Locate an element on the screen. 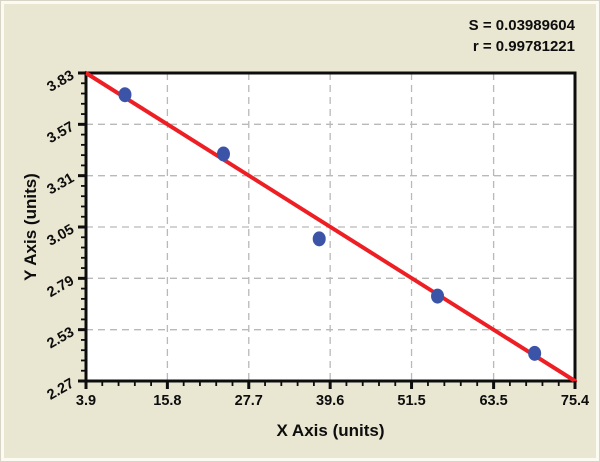  y-tick-label: 2.27 is located at coordinates (61, 390).